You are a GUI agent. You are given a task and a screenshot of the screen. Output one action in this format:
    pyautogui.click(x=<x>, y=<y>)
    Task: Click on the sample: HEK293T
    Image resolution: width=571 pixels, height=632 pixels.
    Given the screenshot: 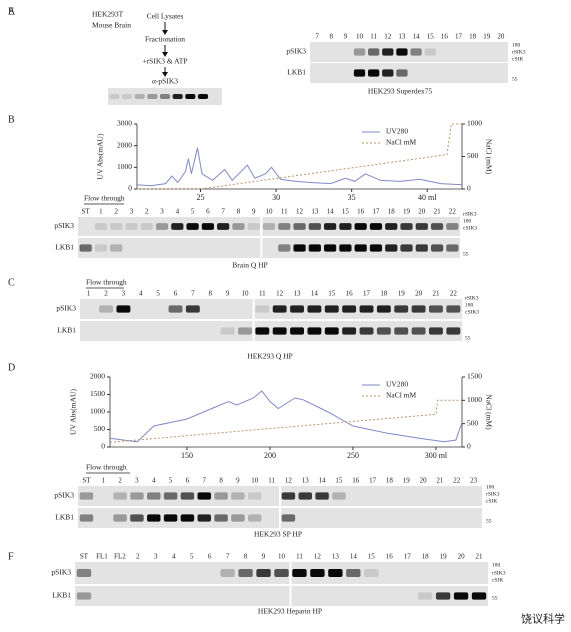 What is the action you would take?
    pyautogui.click(x=108, y=14)
    